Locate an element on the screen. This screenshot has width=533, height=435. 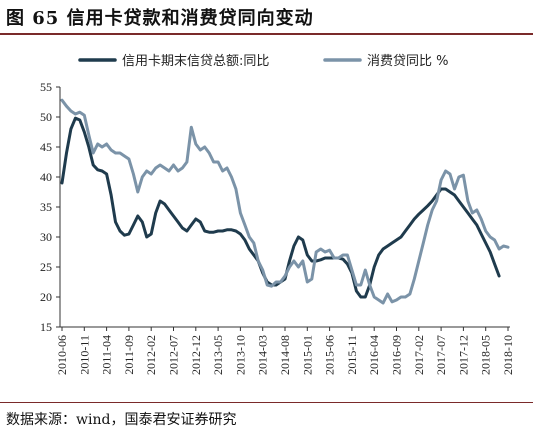
y-tick-label: 35 is located at coordinates (46, 207).